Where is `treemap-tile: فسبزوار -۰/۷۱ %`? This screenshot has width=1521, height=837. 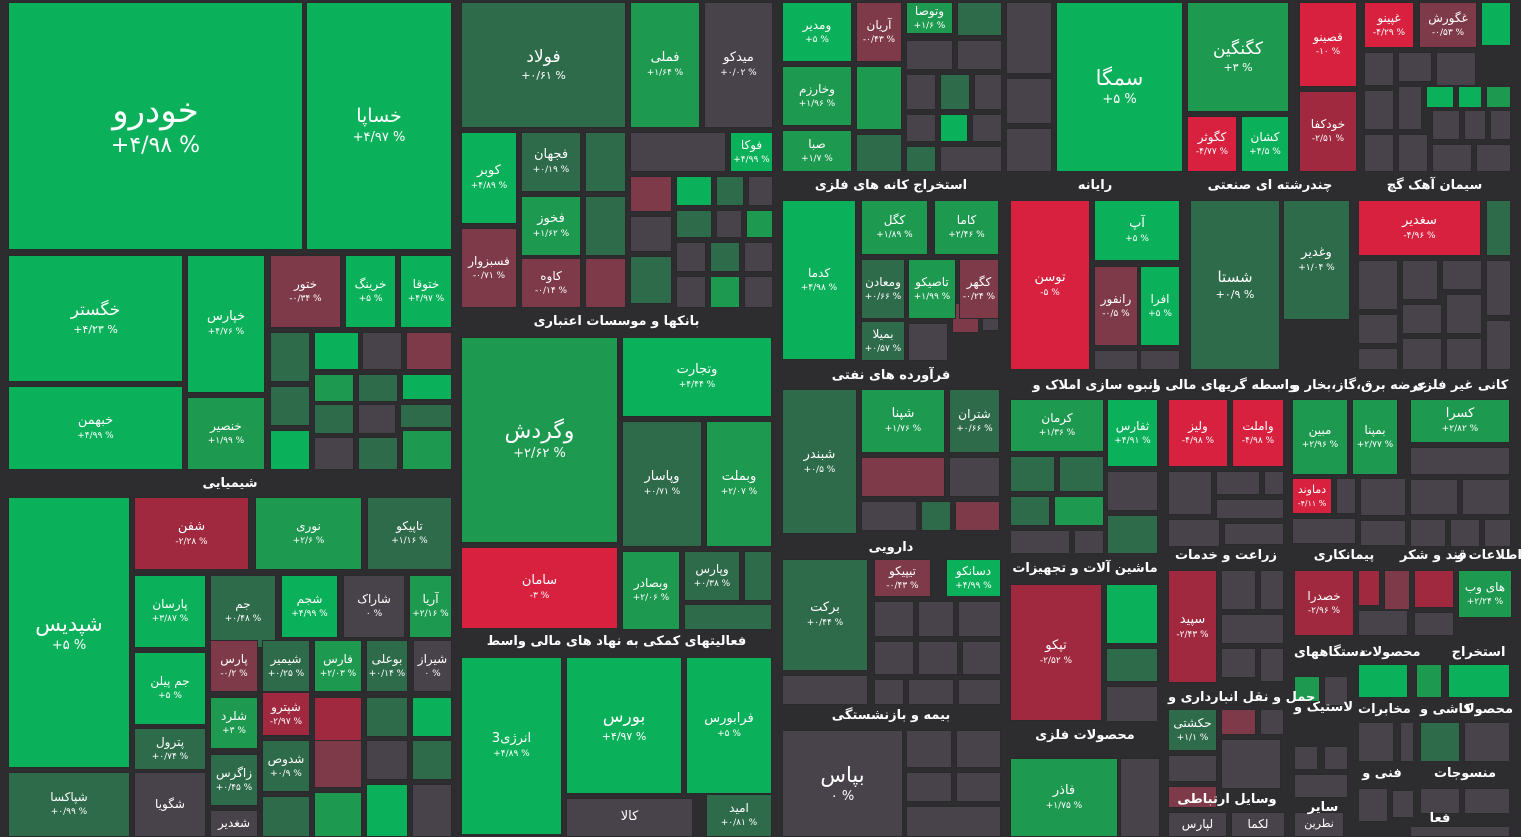 treemap-tile: فسبزوار -۰/۷۱ % is located at coordinates (489, 268).